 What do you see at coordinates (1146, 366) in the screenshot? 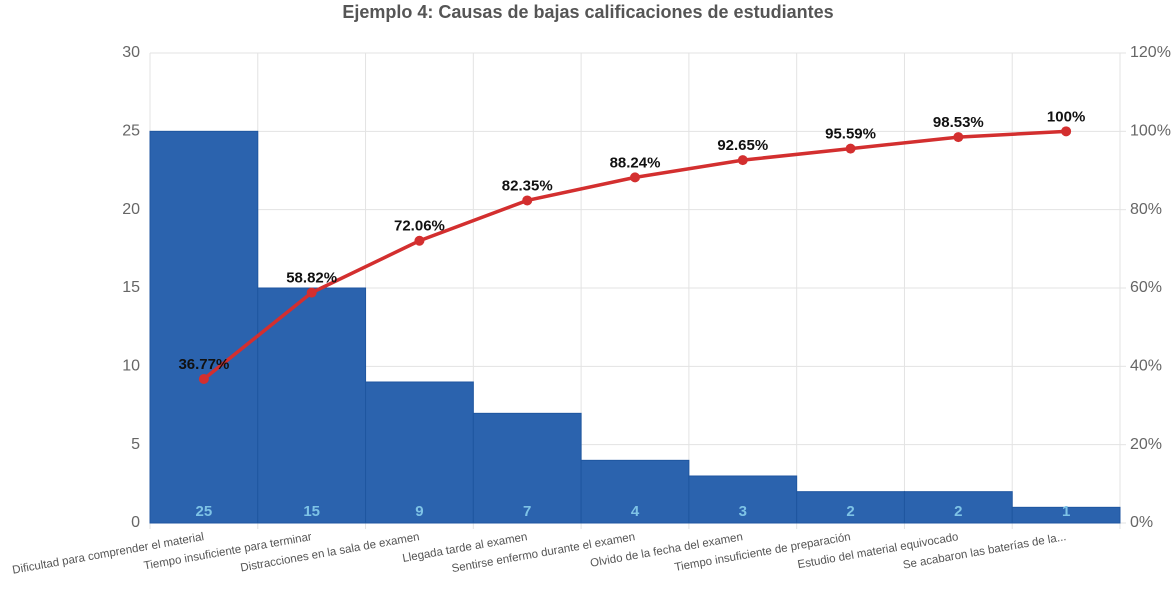
I see `y2-tick-label: 40%` at bounding box center [1146, 366].